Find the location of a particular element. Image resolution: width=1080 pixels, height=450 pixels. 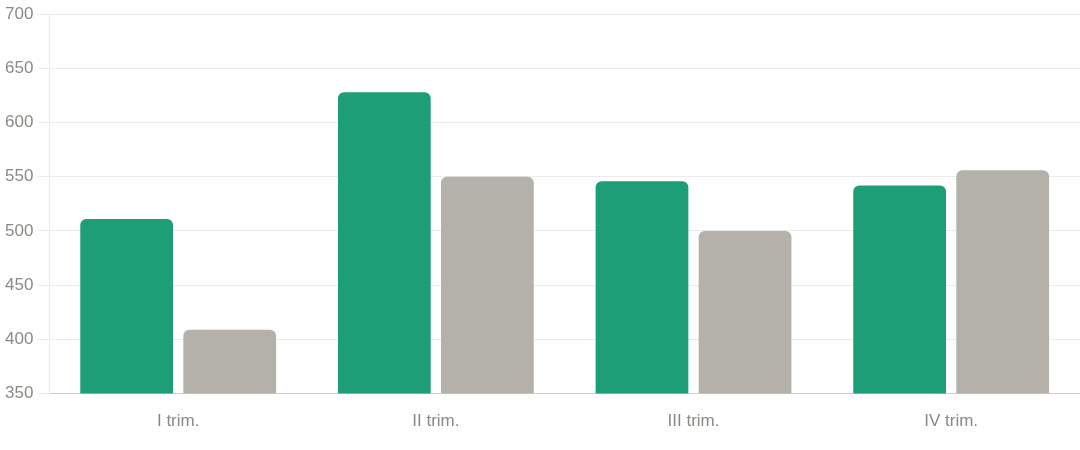

x-tick-label: II trim. is located at coordinates (436, 421).